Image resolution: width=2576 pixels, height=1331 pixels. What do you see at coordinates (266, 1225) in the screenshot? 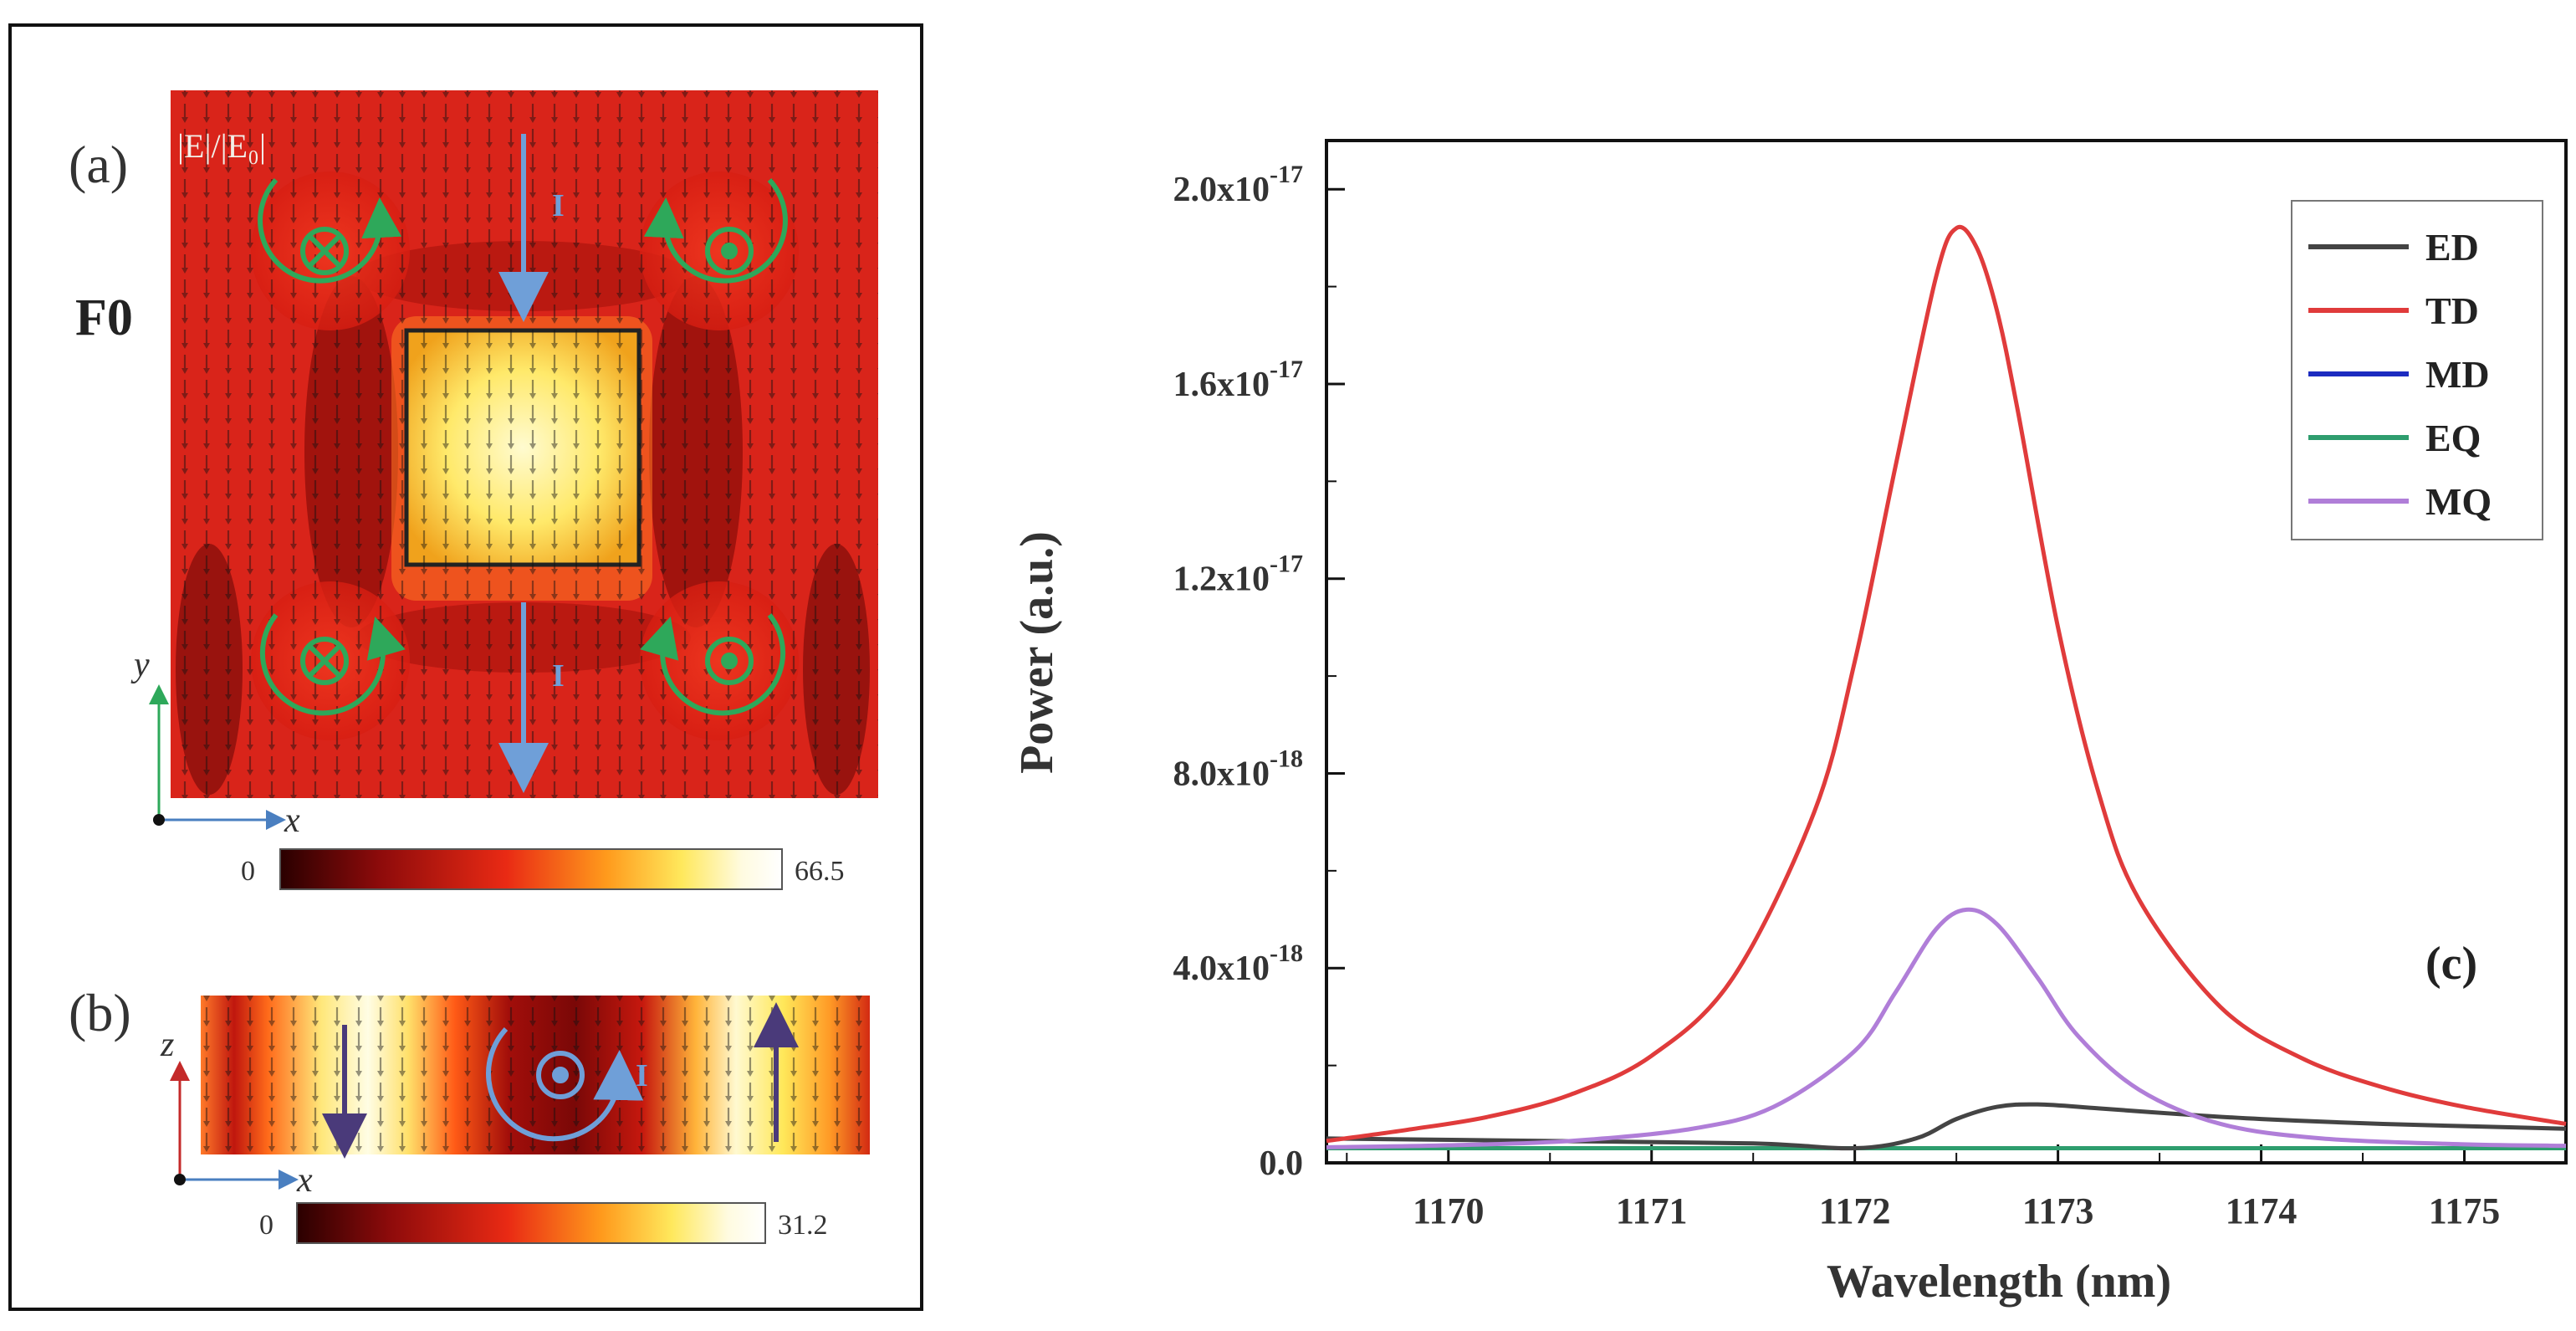
I see `colorbar-b-min: 0` at bounding box center [266, 1225].